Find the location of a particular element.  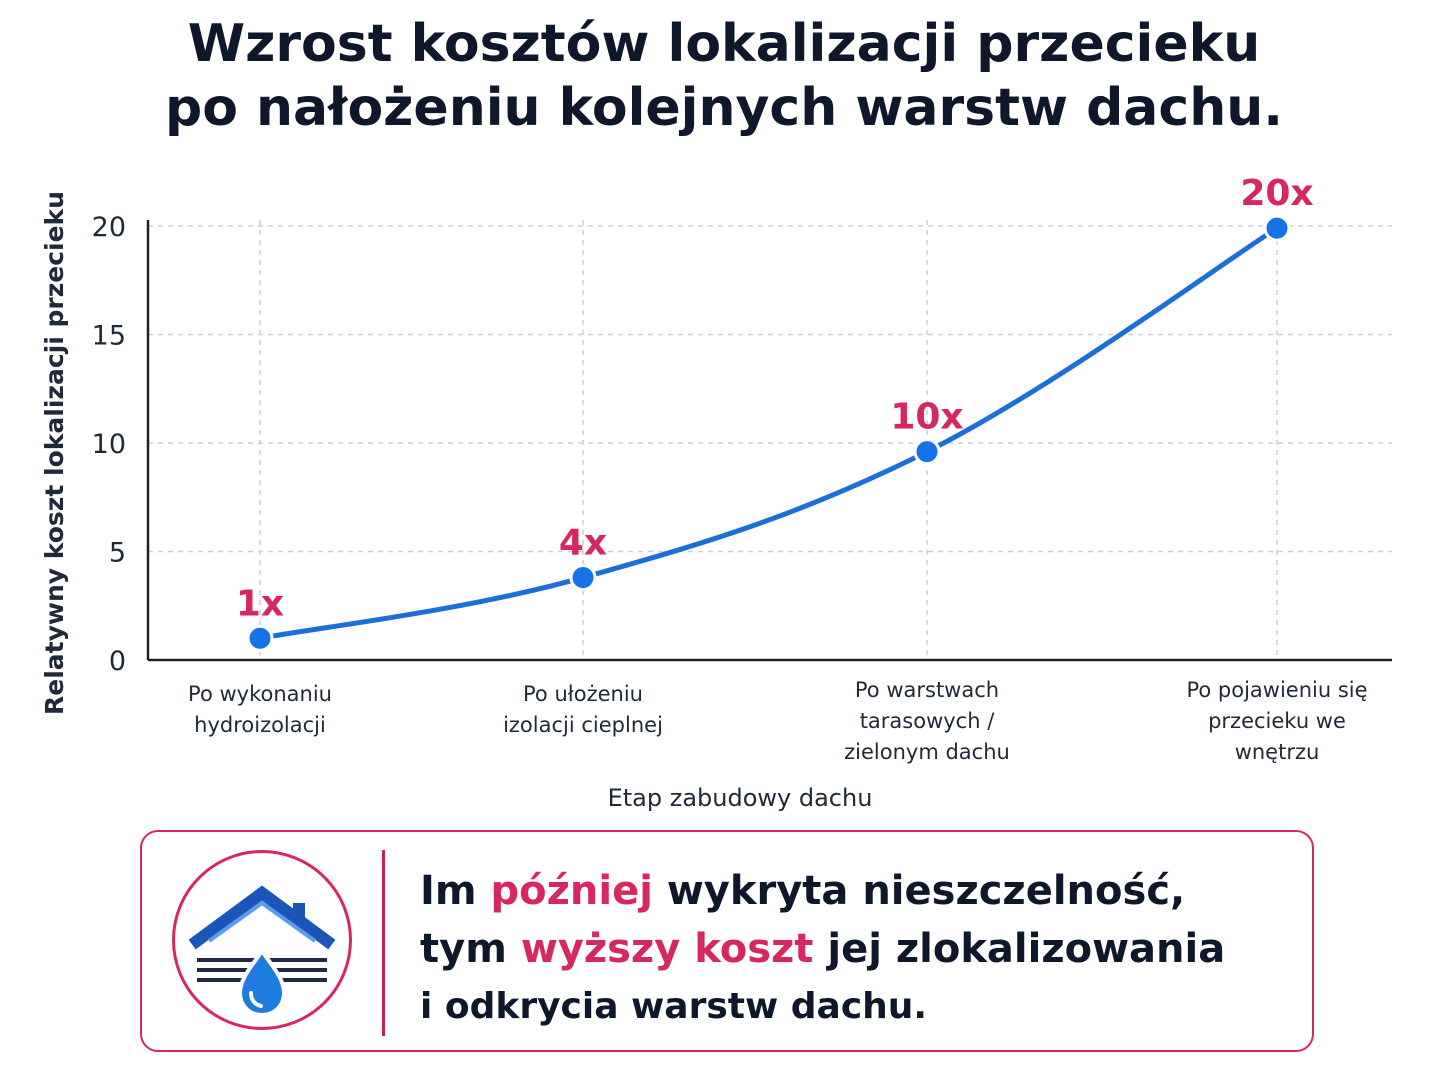

x-tick-label: zielonym dachu is located at coordinates (927, 752).